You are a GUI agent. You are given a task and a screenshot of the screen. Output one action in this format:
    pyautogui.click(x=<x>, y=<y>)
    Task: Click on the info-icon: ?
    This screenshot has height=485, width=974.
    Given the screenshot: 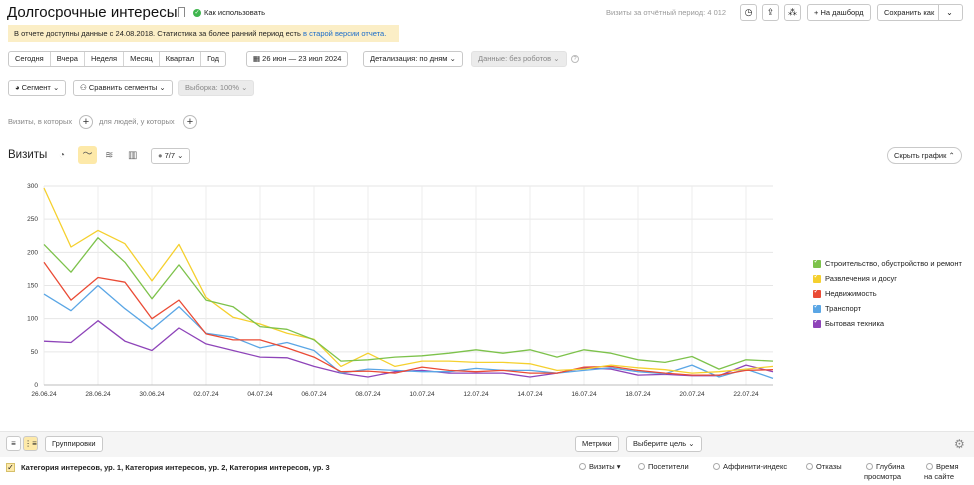 What is the action you would take?
    pyautogui.click(x=575, y=59)
    